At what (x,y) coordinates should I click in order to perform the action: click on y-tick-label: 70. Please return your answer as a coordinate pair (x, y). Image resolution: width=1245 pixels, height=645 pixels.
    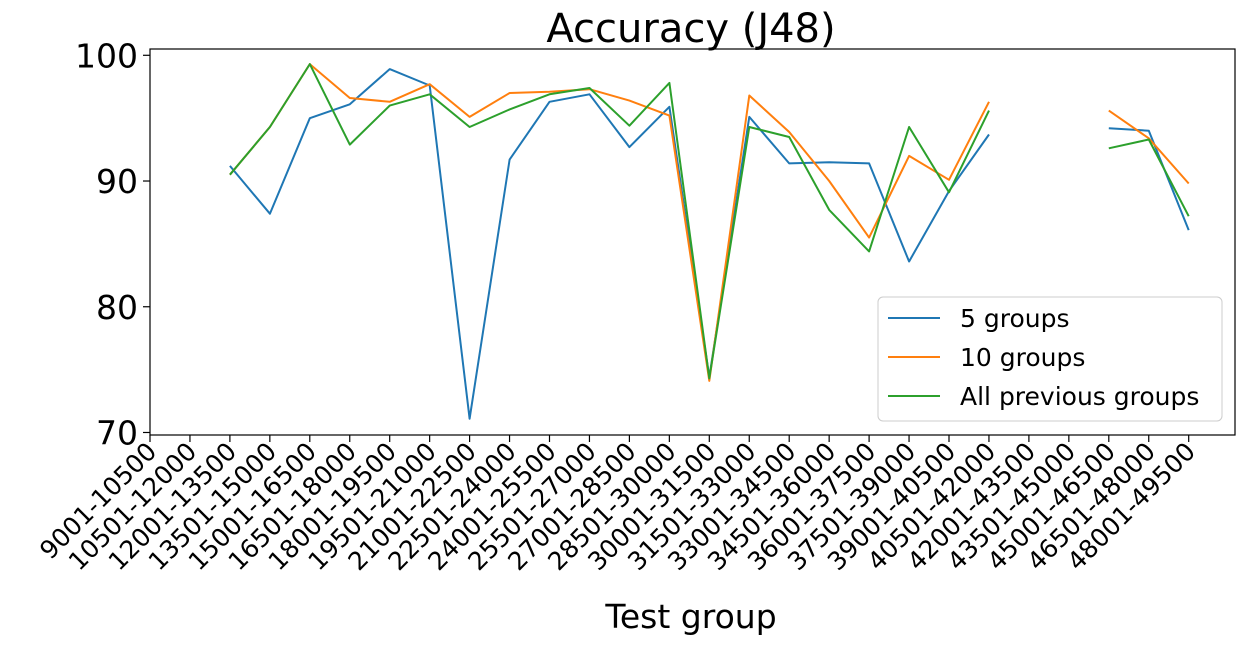
    Looking at the image, I should click on (117, 432).